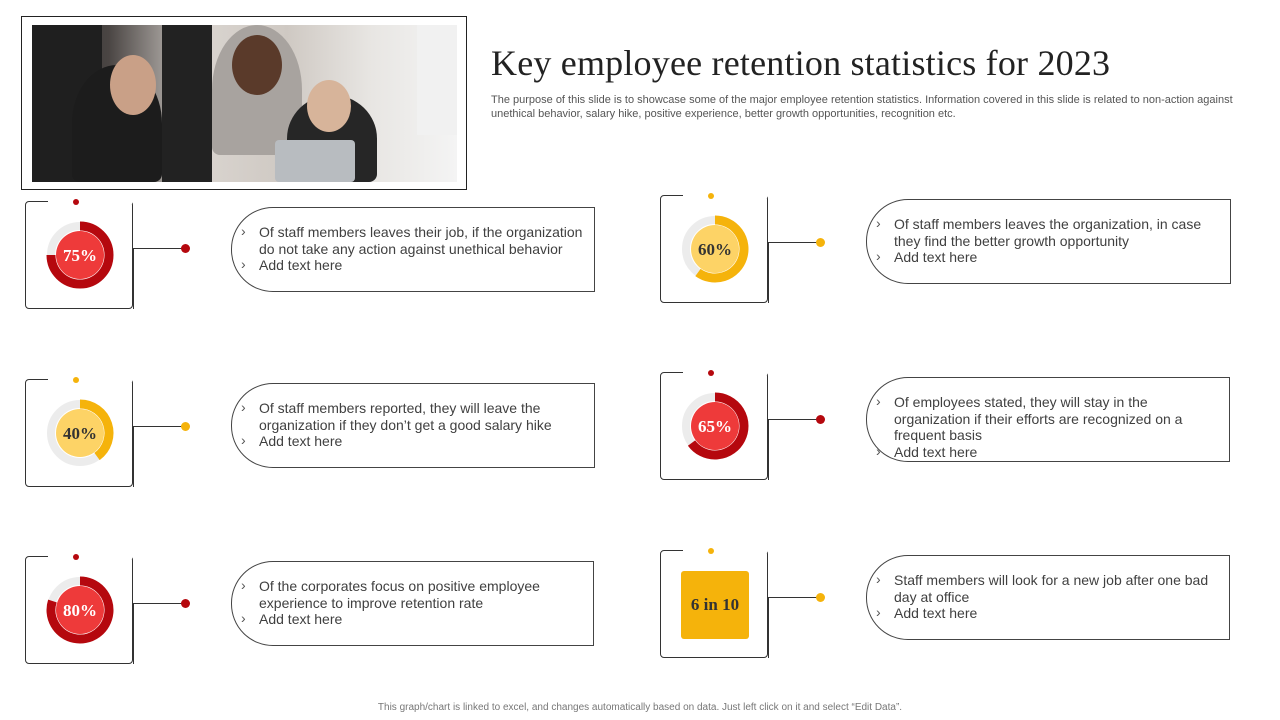 Image resolution: width=1280 pixels, height=720 pixels. I want to click on stat-value-box: 6 in 10, so click(715, 605).